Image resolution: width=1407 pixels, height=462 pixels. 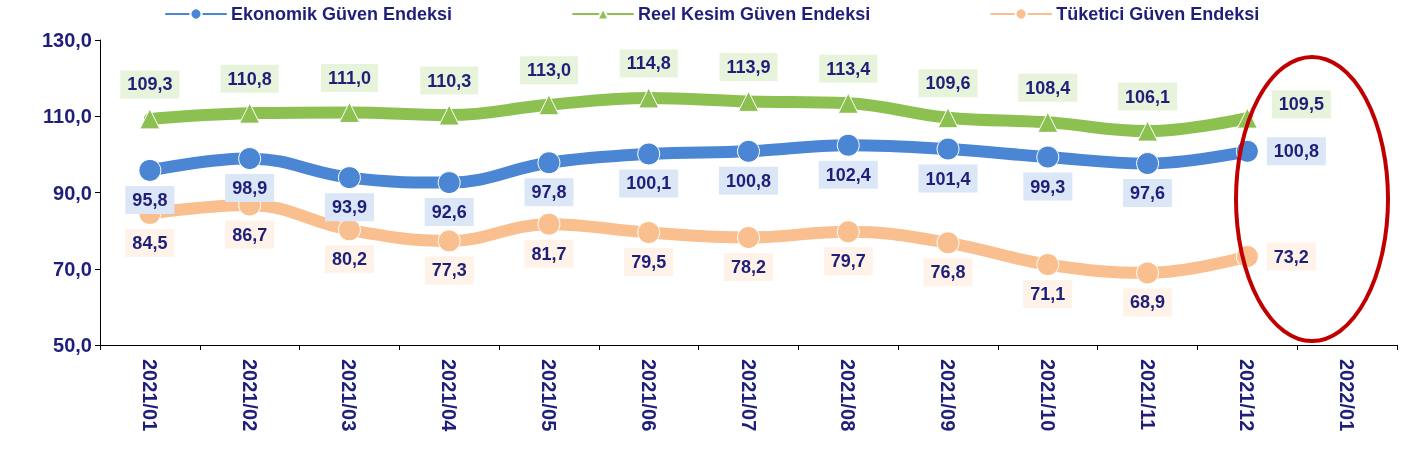 What do you see at coordinates (342, 14) in the screenshot?
I see `legend-label: Ekonomik Güven Endeksi` at bounding box center [342, 14].